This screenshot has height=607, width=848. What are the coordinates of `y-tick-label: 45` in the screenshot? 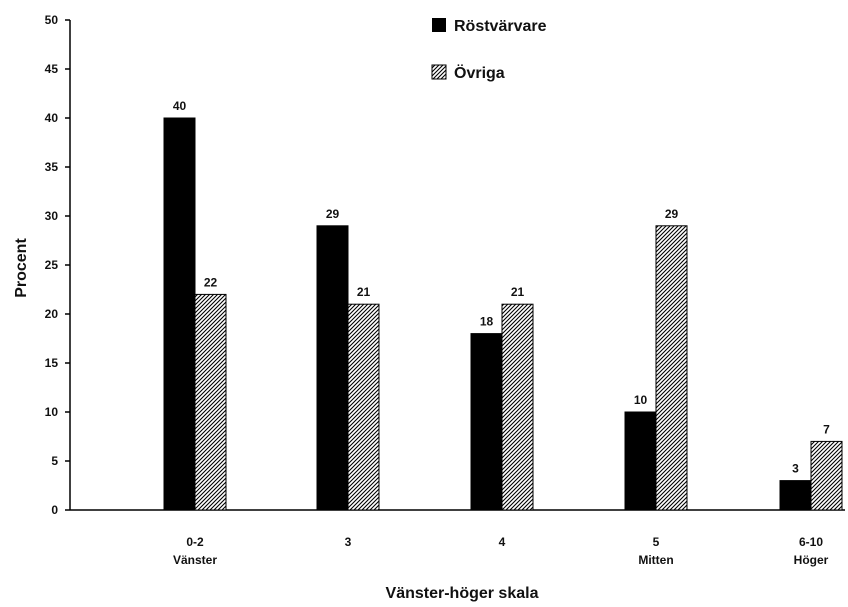 It's located at (52, 69).